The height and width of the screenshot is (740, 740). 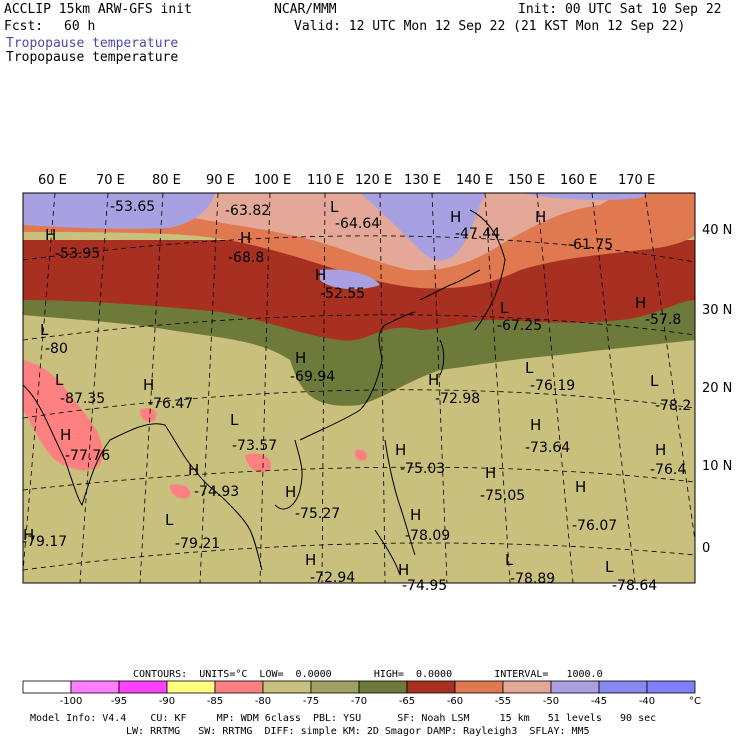 What do you see at coordinates (594, 526) in the screenshot?
I see `temperature-value: -76.07` at bounding box center [594, 526].